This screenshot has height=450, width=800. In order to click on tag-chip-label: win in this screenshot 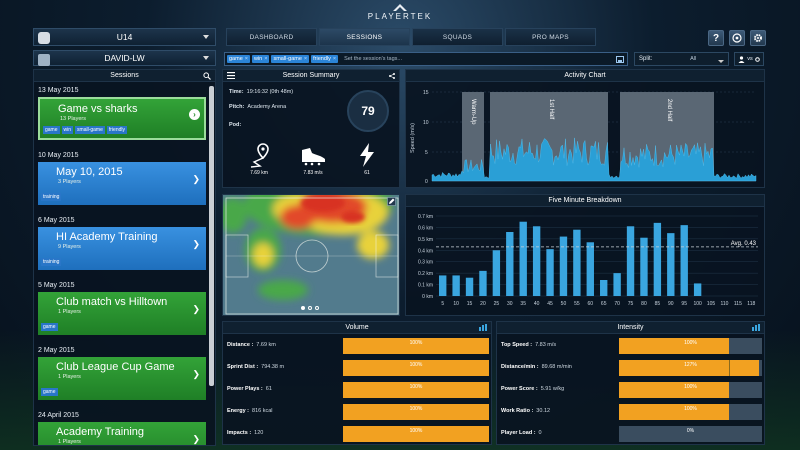, I will do `click(258, 59)`.